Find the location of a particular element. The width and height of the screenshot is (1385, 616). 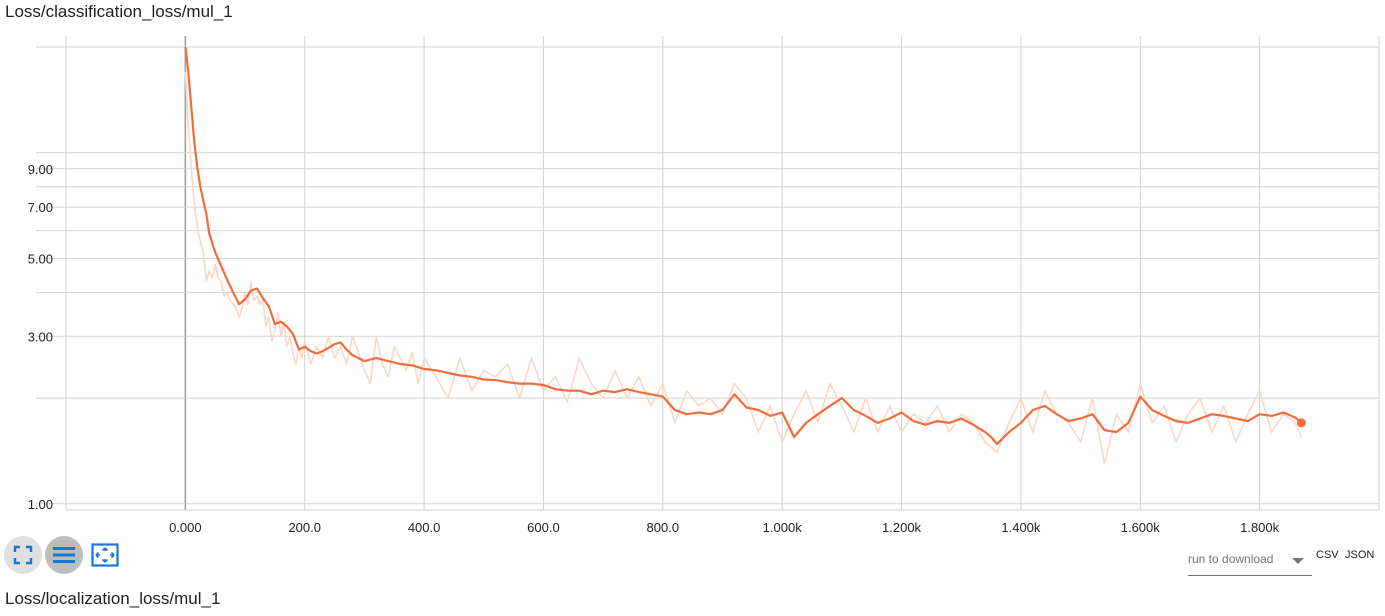

x-tick-label: 1.600k is located at coordinates (1141, 527).